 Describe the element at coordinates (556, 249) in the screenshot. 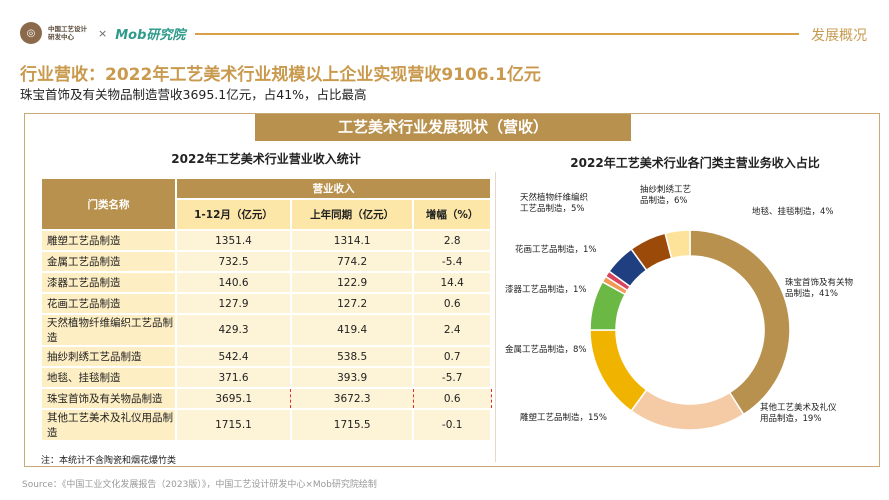

I see `slice-label: 花画工艺品制造，1%` at that location.